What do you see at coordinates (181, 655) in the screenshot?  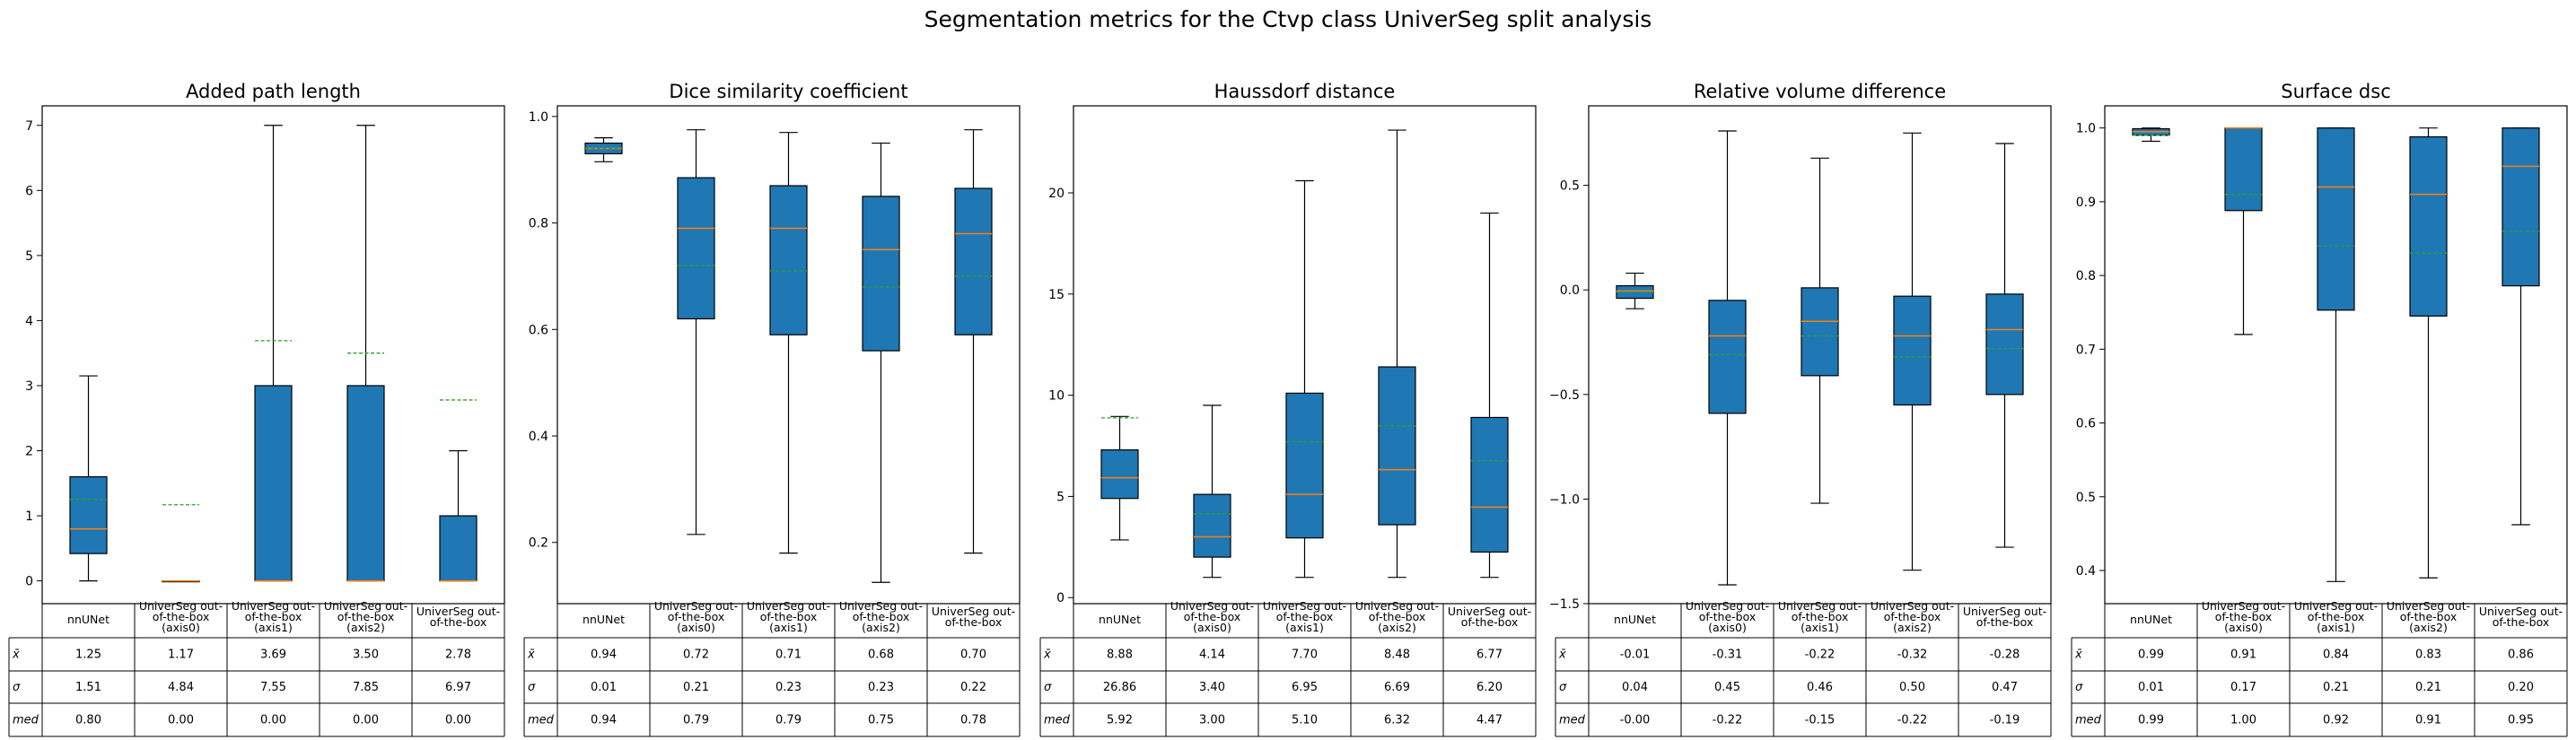 I see `table-cell: 1.17` at bounding box center [181, 655].